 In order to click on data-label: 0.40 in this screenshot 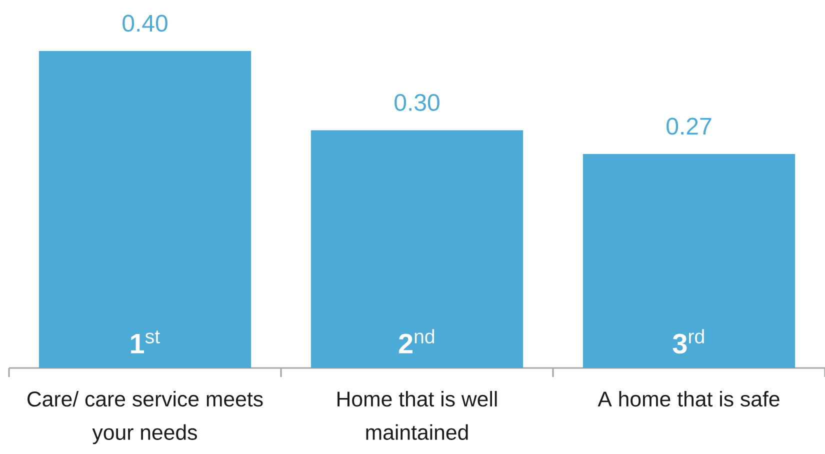, I will do `click(145, 23)`.